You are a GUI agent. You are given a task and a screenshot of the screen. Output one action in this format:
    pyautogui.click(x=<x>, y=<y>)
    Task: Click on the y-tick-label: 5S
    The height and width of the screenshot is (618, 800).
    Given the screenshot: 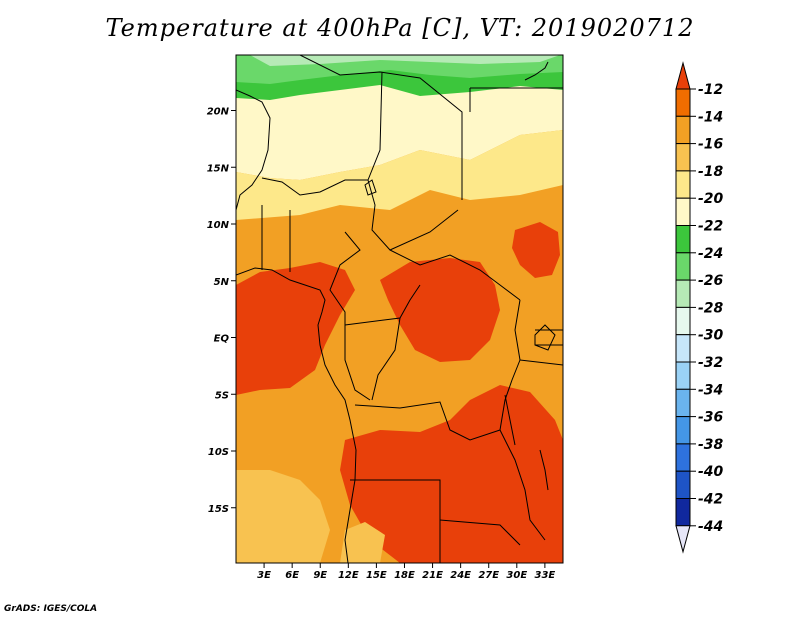 What is the action you would take?
    pyautogui.click(x=222, y=395)
    